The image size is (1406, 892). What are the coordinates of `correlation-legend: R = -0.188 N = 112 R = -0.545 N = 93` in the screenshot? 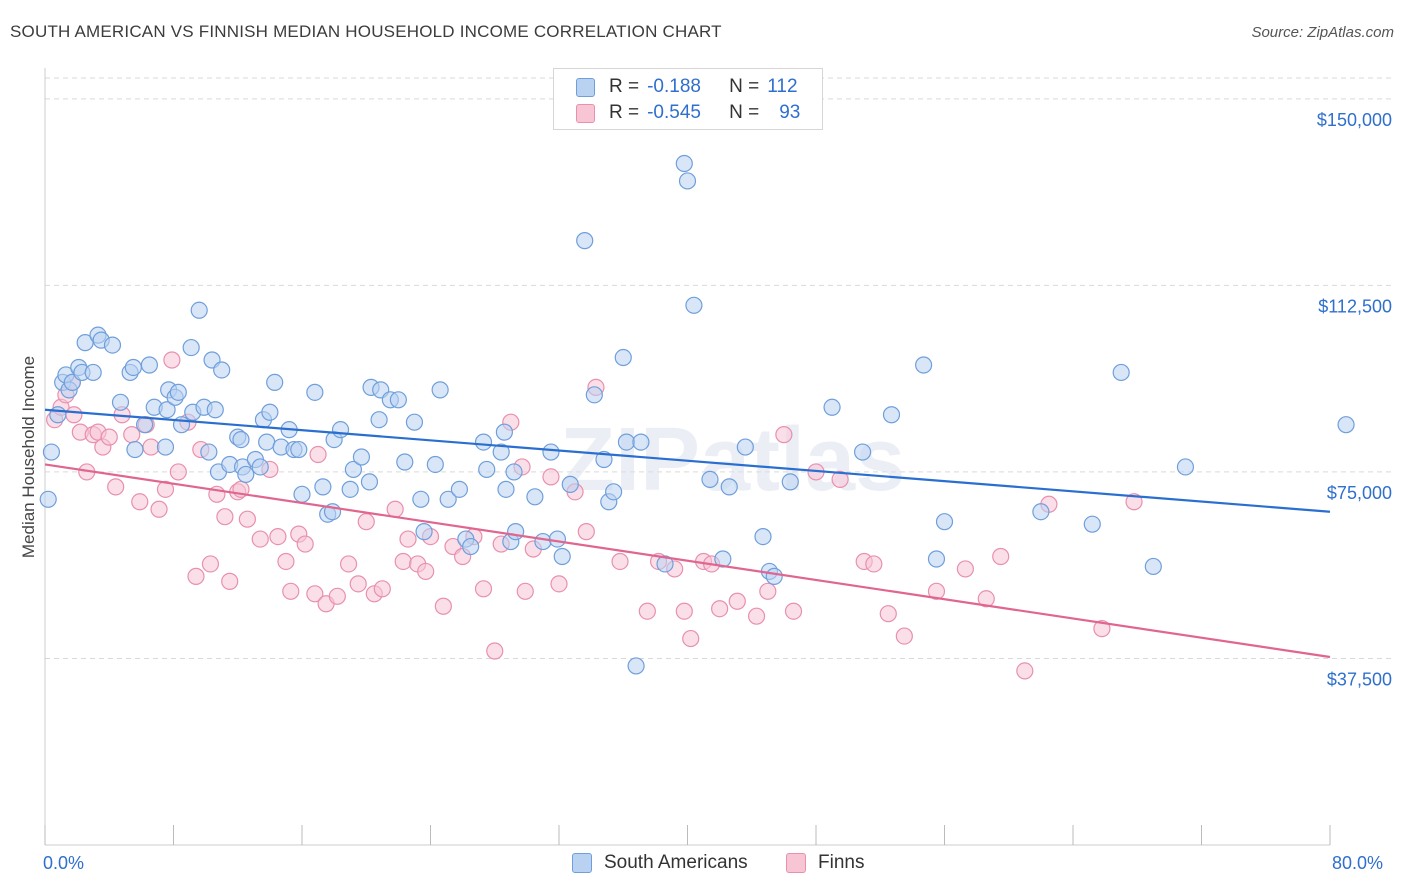 It's located at (688, 99).